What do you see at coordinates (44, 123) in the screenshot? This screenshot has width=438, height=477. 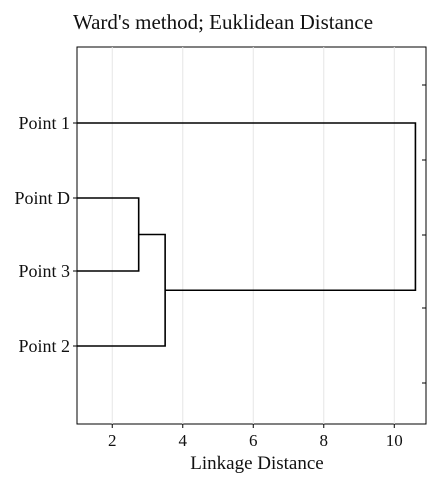 I see `leaf-label: Point 1` at bounding box center [44, 123].